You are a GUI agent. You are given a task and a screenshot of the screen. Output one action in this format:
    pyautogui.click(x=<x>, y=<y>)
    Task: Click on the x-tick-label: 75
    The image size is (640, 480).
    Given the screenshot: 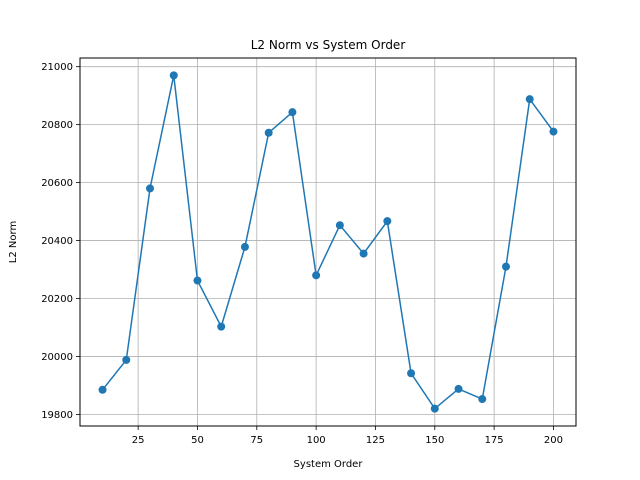 What is the action you would take?
    pyautogui.click(x=256, y=440)
    